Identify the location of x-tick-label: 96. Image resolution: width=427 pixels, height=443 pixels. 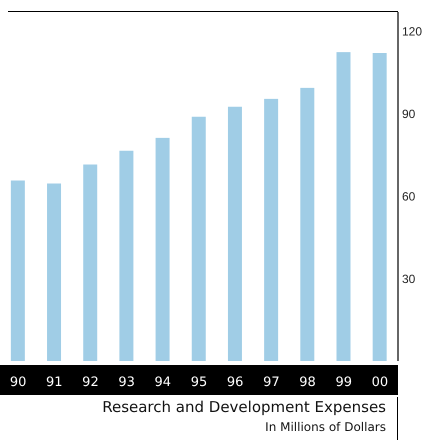
(235, 382).